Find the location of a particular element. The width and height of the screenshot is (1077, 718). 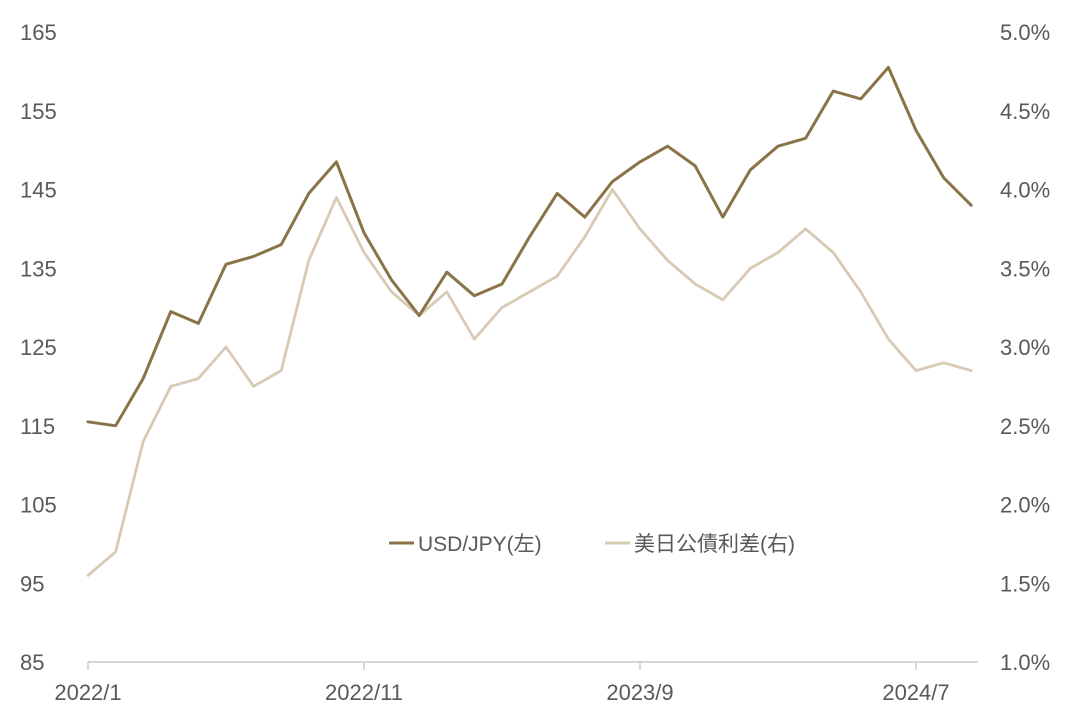

right-tick-label: 1.0% is located at coordinates (1025, 662).